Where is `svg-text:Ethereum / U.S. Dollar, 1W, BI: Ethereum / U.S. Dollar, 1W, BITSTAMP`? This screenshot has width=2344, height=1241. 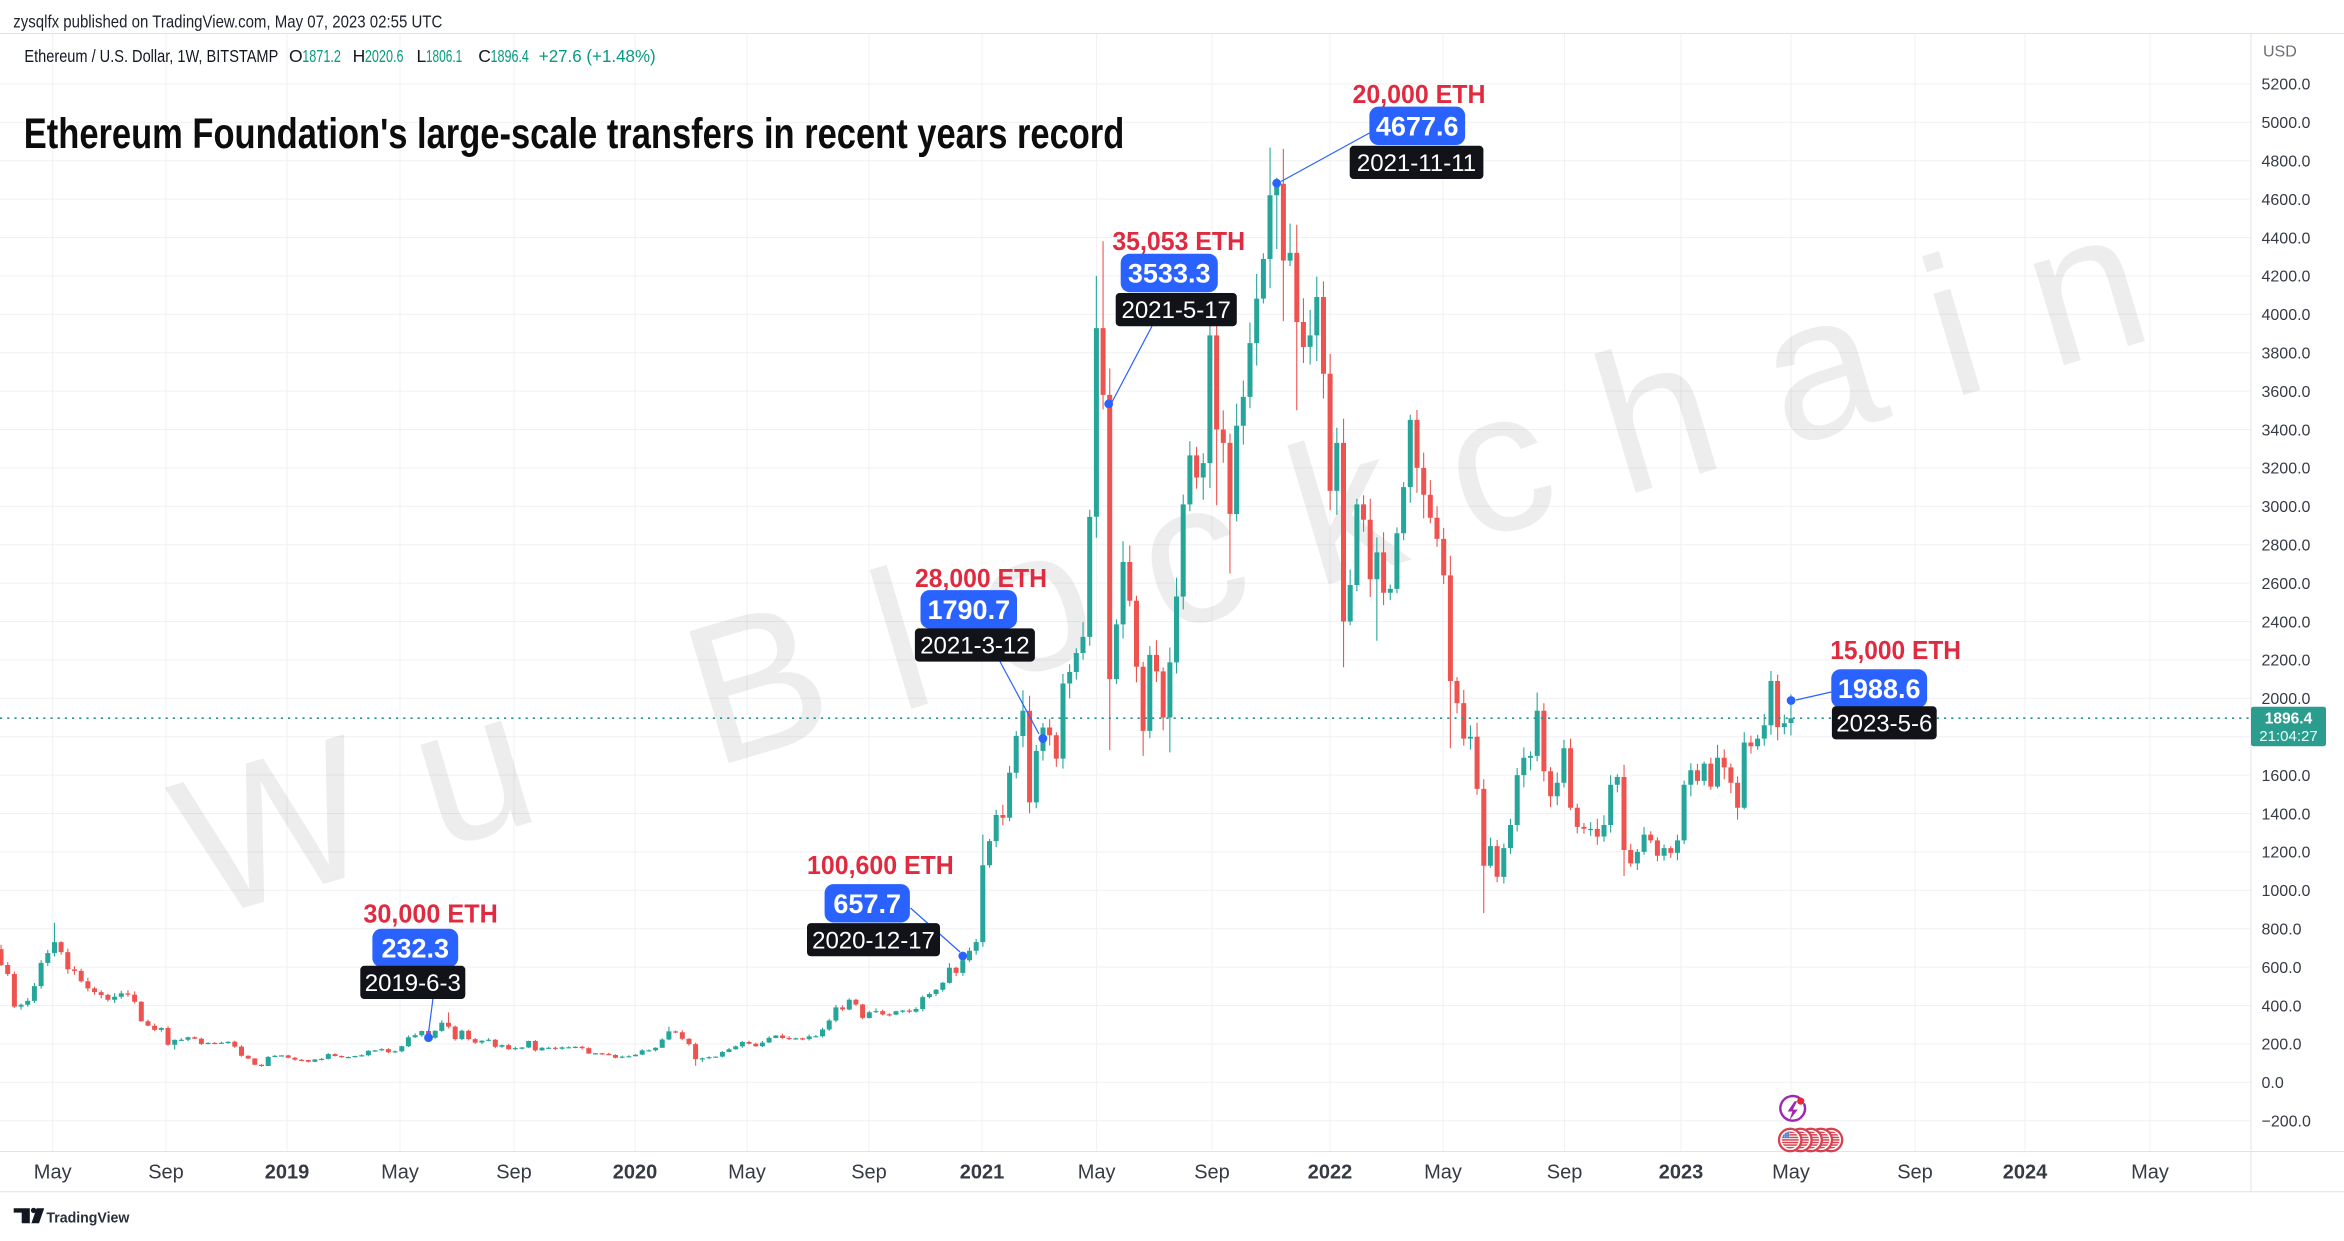 svg-text:Ethereum / U.S. Dollar, 1W, BI: Ethereum / U.S. Dollar, 1W, BITSTAMP is located at coordinates (151, 56).